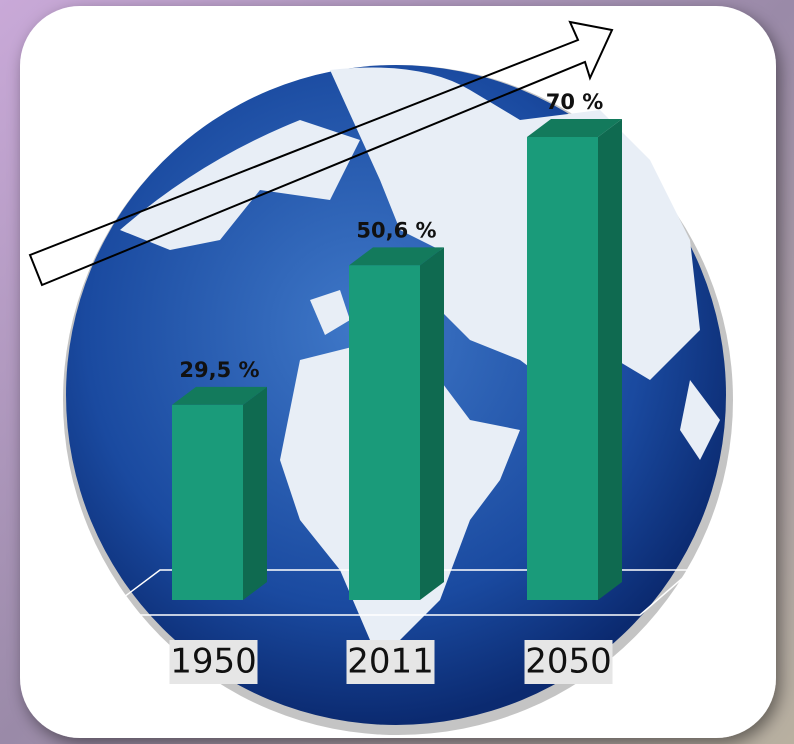 The width and height of the screenshot is (794, 744). What do you see at coordinates (575, 102) in the screenshot?
I see `value-label: 70 %` at bounding box center [575, 102].